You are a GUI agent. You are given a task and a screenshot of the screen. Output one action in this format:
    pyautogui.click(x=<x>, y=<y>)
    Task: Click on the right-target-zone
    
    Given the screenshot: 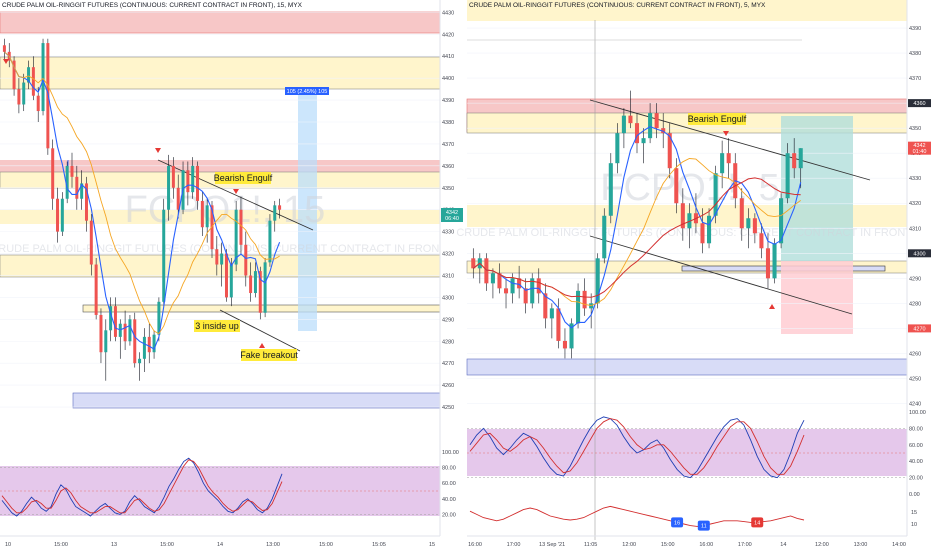 What is the action you would take?
    pyautogui.click(x=817, y=188)
    